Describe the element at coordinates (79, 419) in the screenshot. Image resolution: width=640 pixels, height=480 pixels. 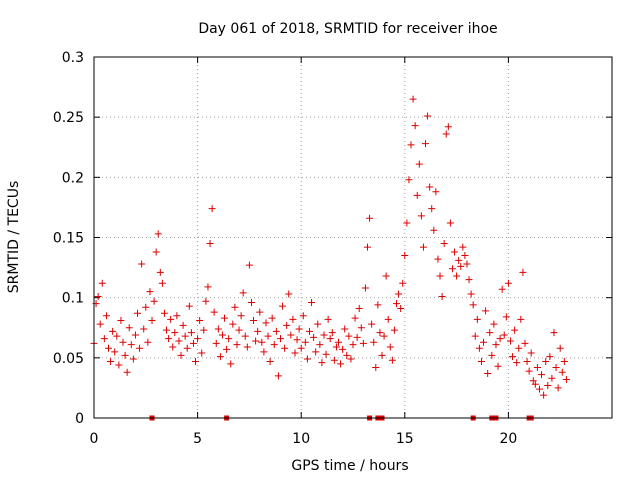
I see `y-tick-label: 0` at that location.